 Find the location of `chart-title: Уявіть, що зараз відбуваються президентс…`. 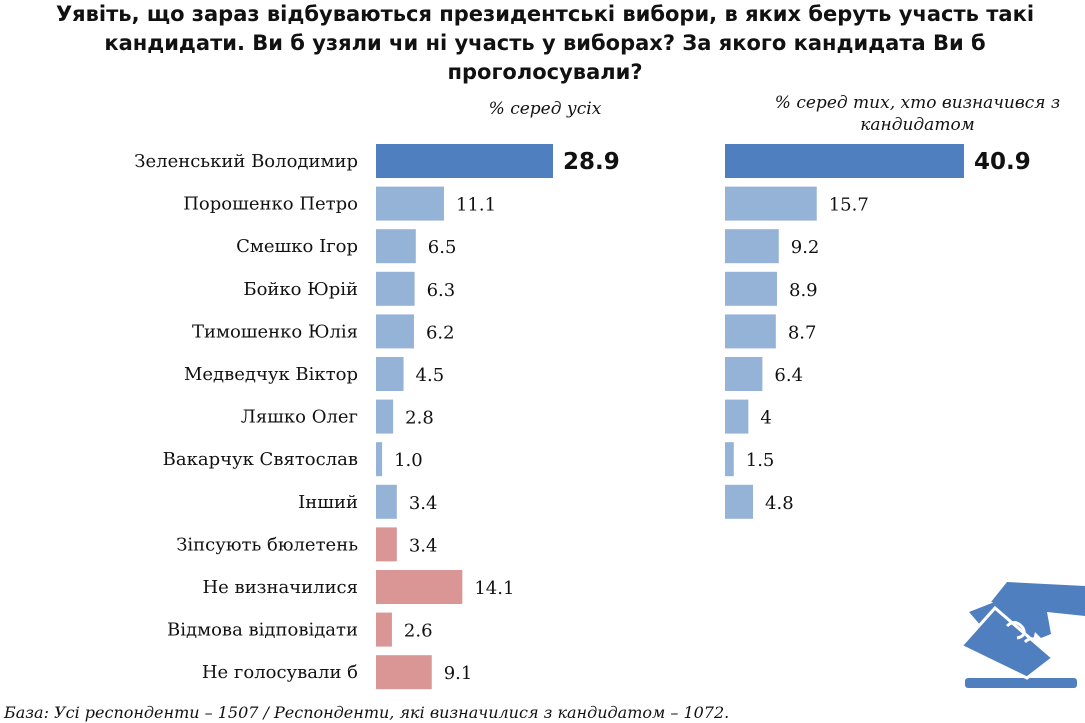

chart-title: Уявіть, що зараз відбуваються президентс… is located at coordinates (545, 43).